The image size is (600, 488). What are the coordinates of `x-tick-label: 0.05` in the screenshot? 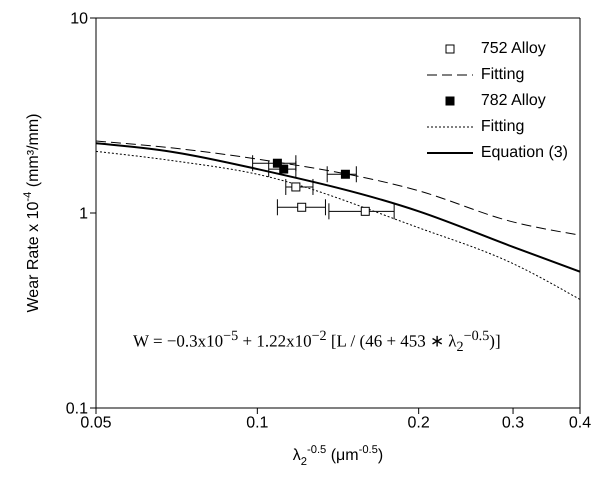 It's located at (96, 423).